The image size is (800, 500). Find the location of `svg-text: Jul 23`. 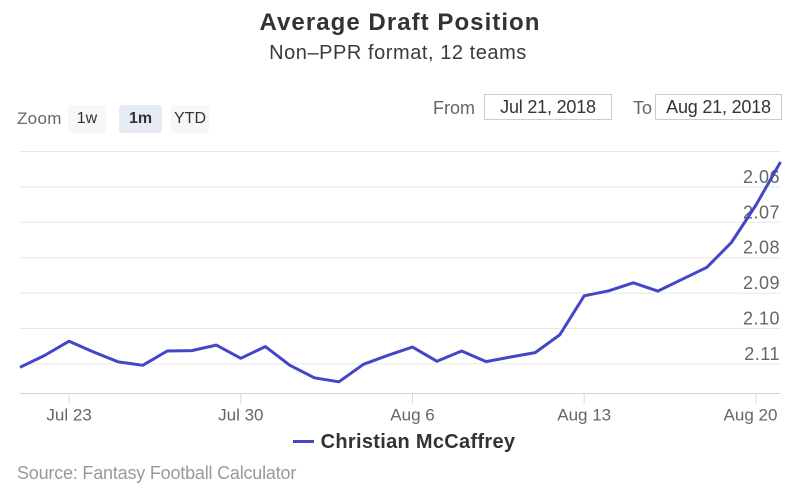

svg-text: Jul 23 is located at coordinates (68, 415).